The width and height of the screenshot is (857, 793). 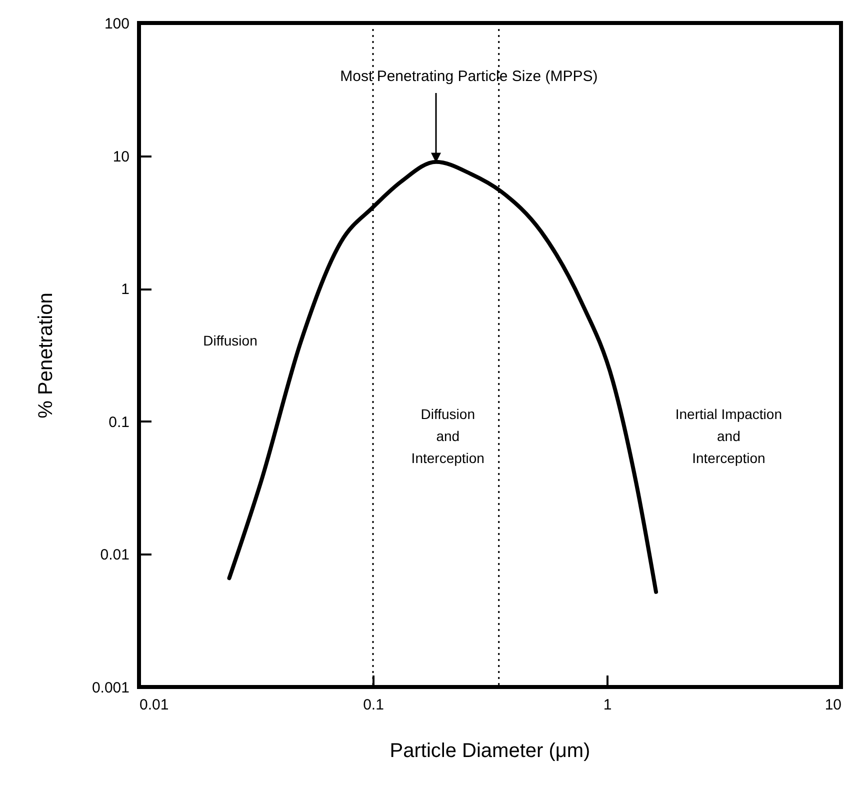 What do you see at coordinates (373, 705) in the screenshot?
I see `x-tick-label: 0.1` at bounding box center [373, 705].